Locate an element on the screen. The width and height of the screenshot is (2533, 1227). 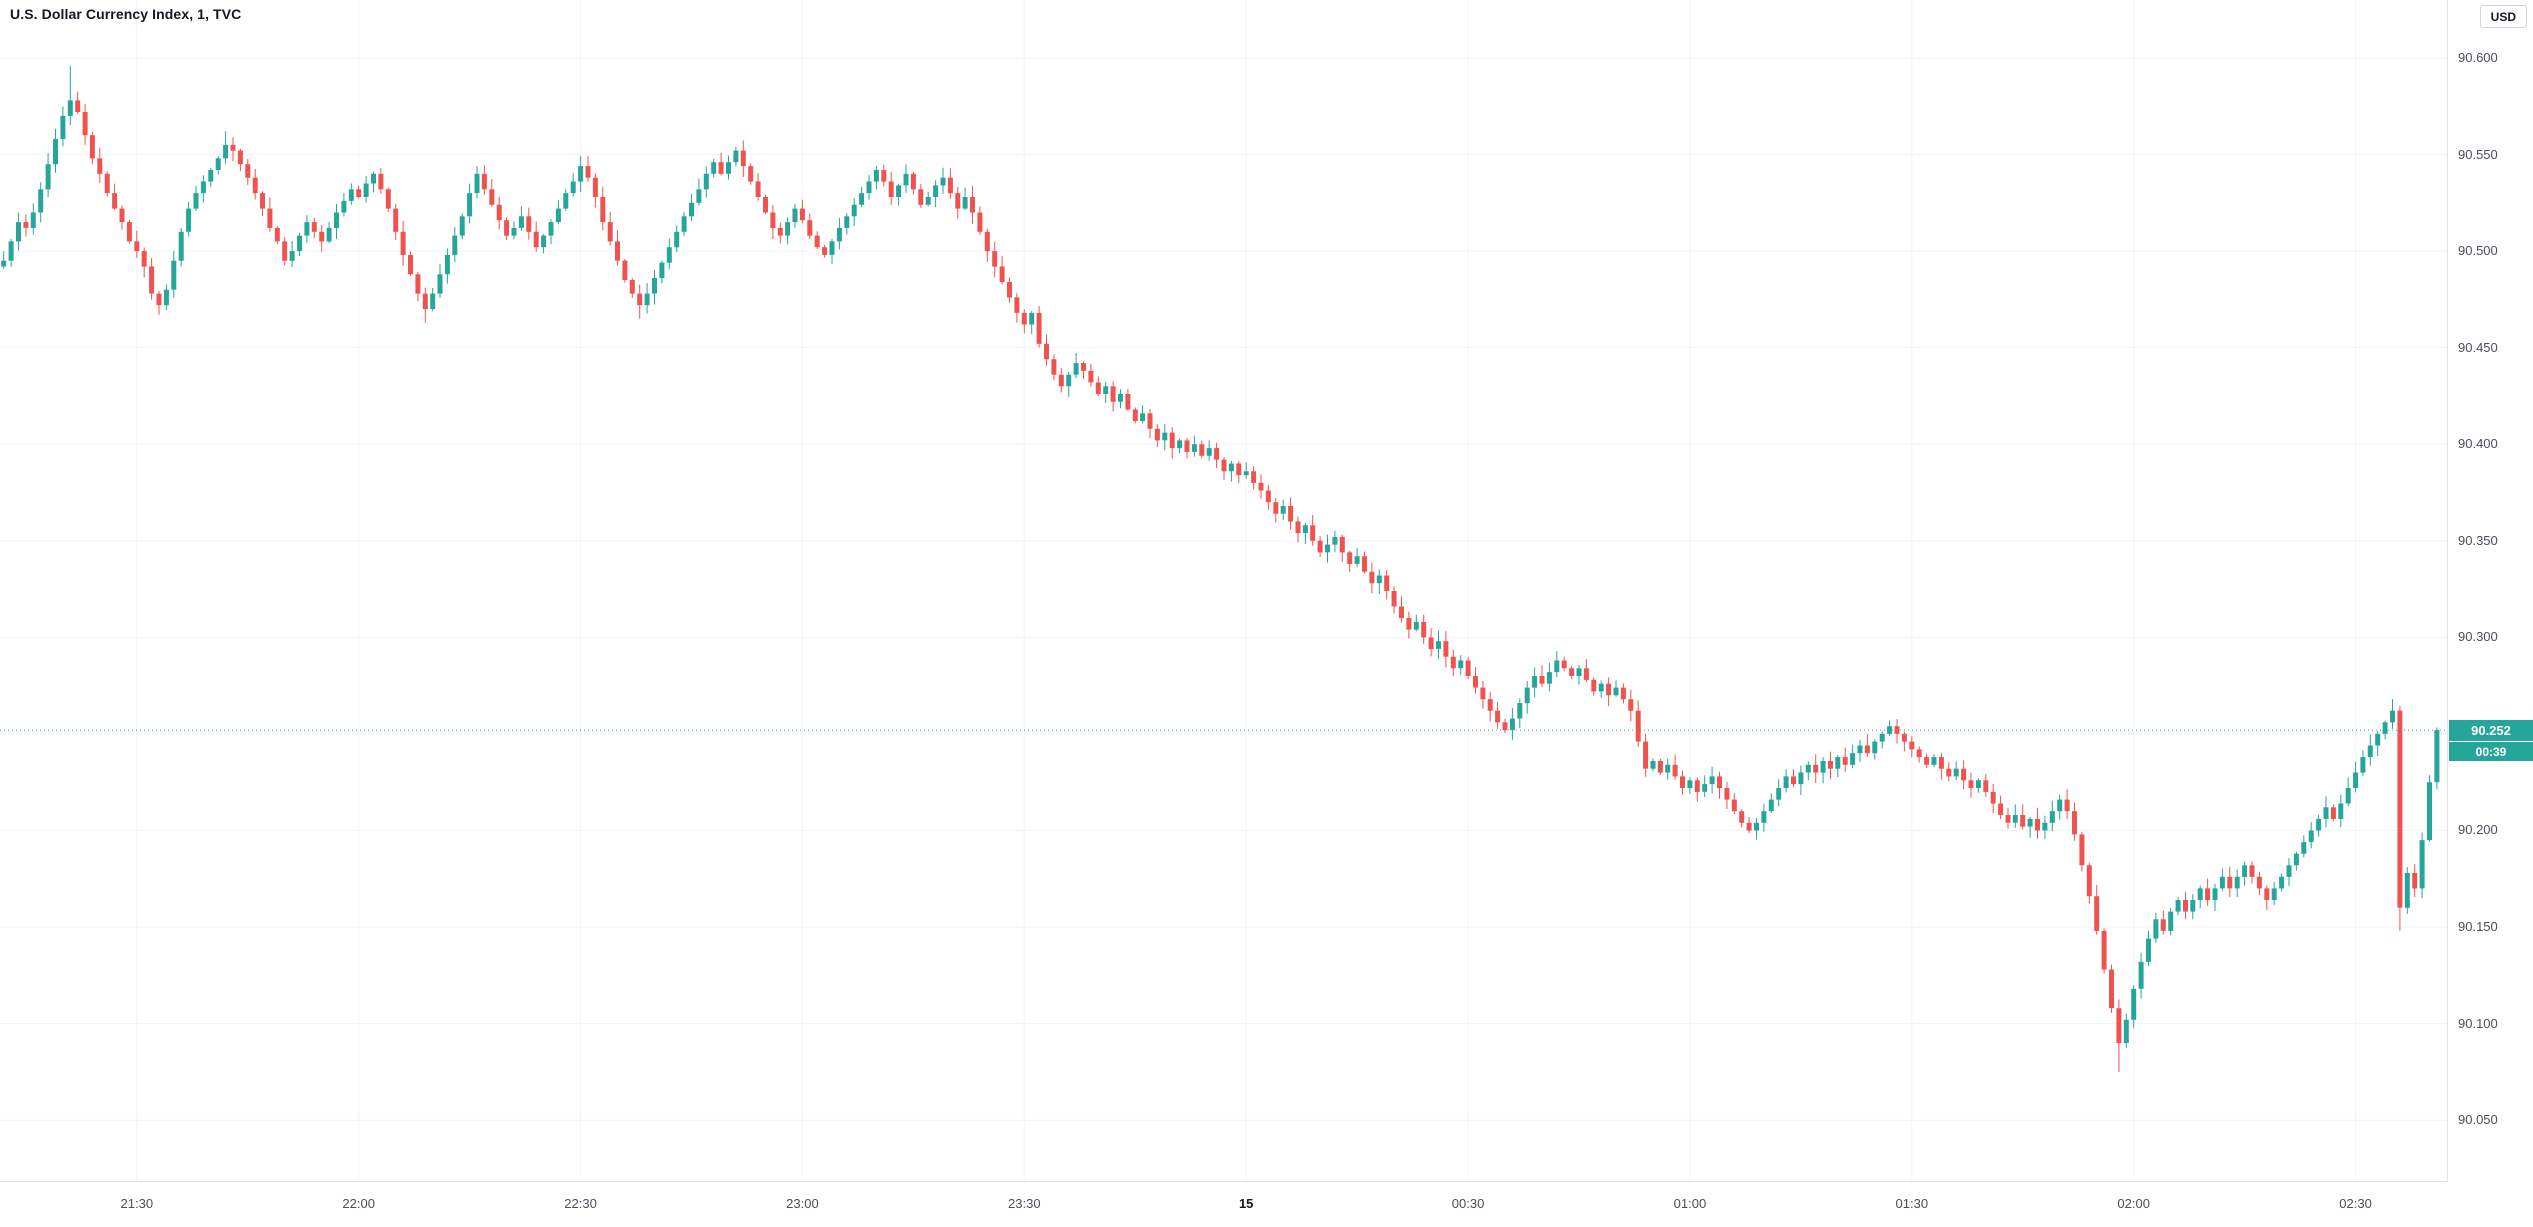
price-tick-label: 90.550 is located at coordinates (2478, 154).